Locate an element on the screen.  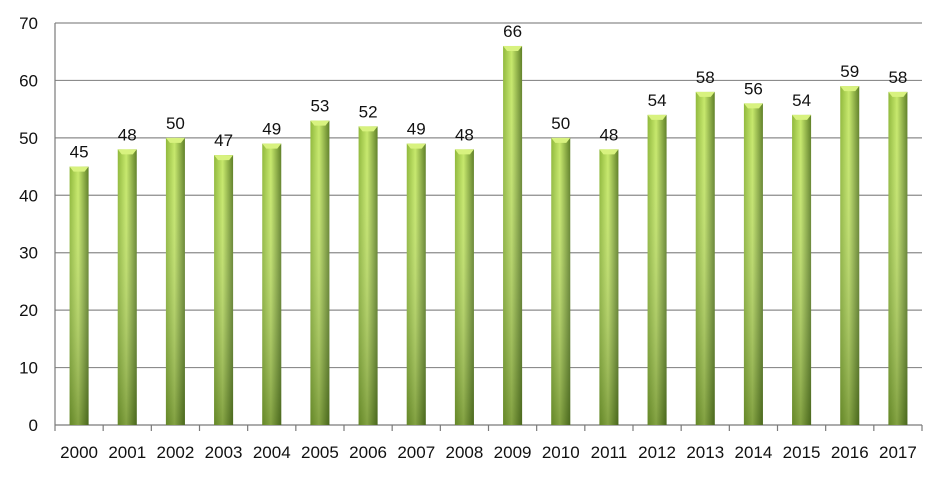
bar-2009 is located at coordinates (513, 235).